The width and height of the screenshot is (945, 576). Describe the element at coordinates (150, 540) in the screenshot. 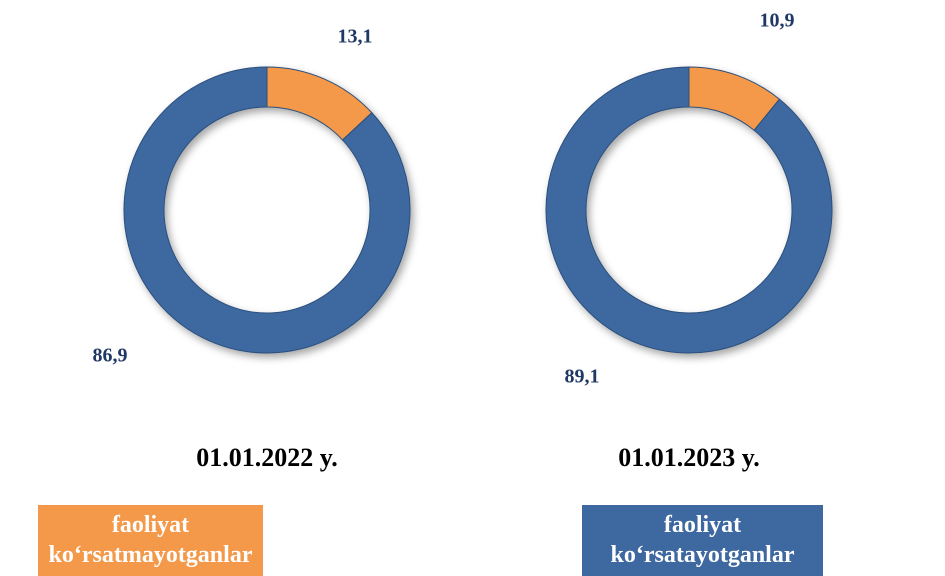

I see `legend-entry: faoliyat ko‘rsatmayotganlar` at that location.